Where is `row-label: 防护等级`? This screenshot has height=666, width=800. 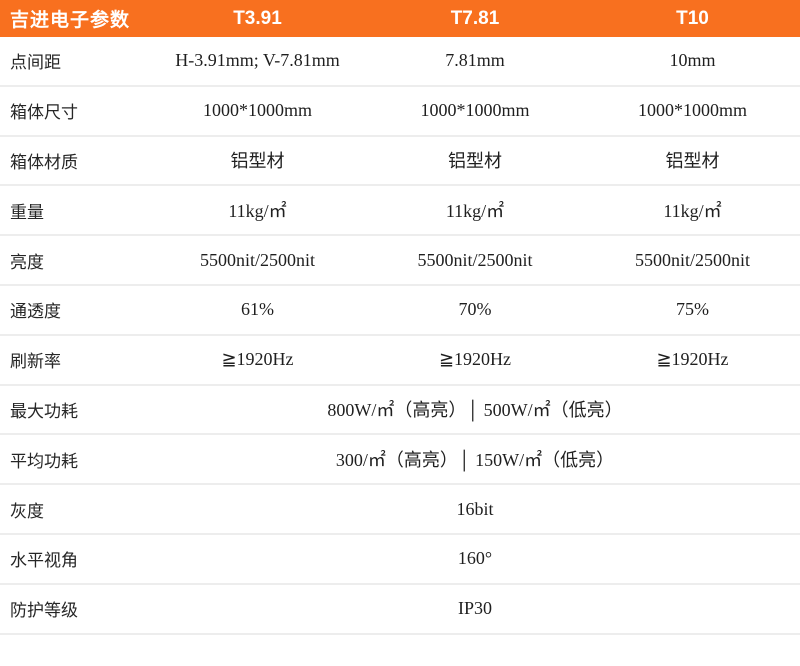 row-label: 防护等级 is located at coordinates (44, 611).